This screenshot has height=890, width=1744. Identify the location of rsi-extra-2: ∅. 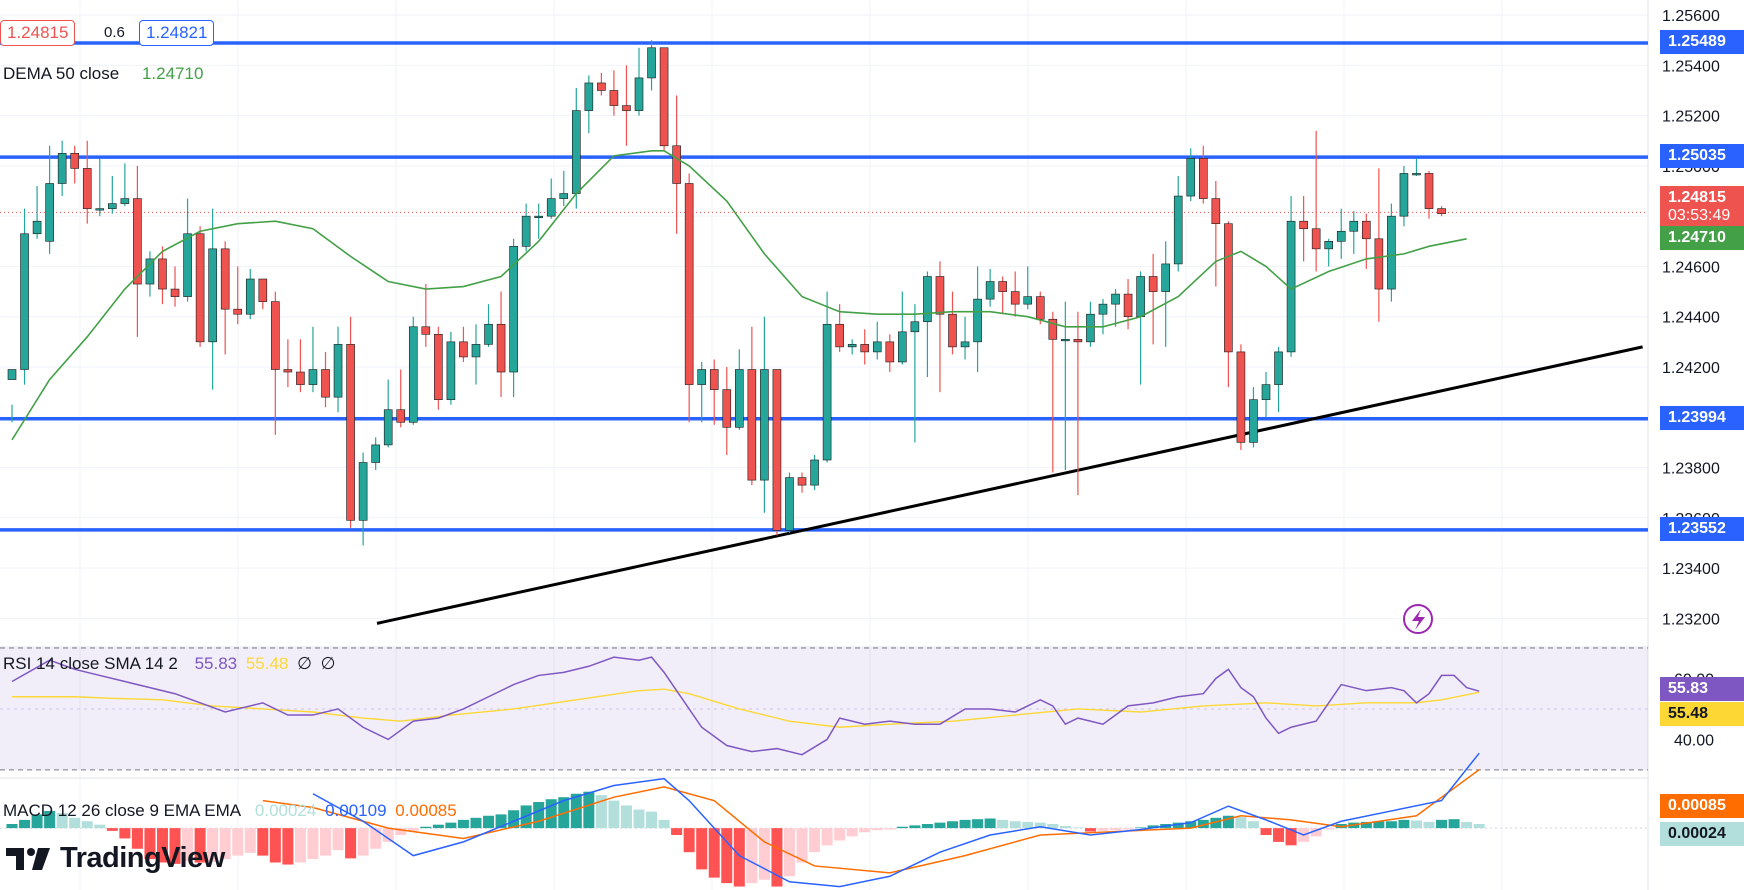
(328, 663).